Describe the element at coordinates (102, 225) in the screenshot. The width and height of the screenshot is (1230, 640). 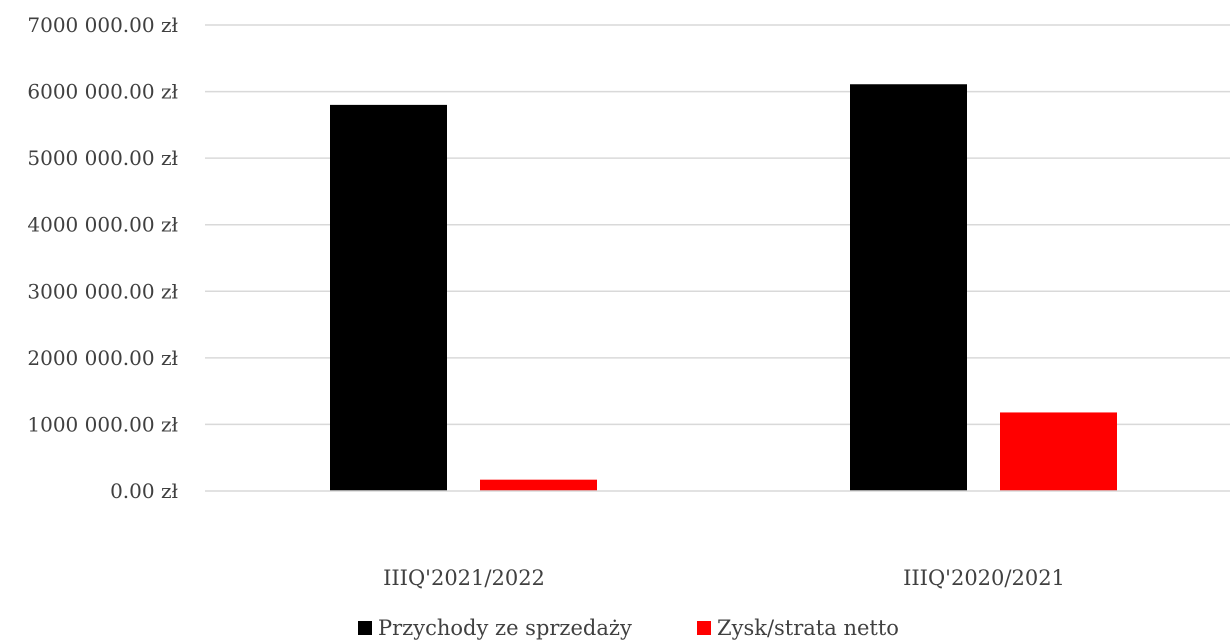
I see `y-tick-label: 4000 000.00 zł` at that location.